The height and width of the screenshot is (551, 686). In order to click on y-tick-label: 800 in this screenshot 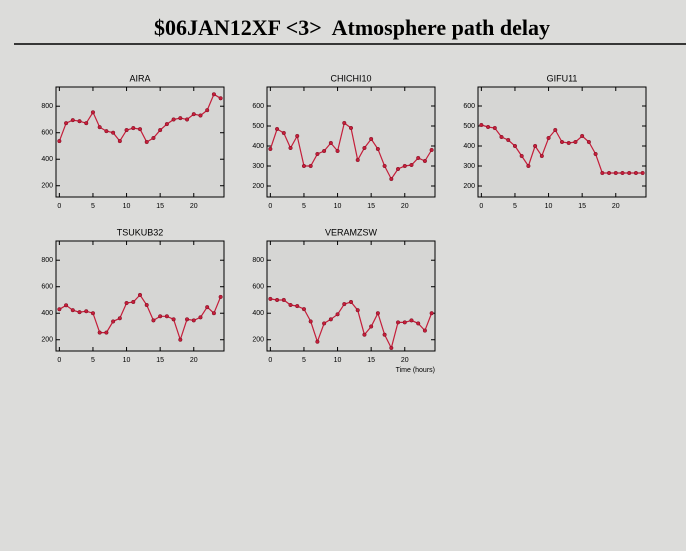, I will do `click(47, 106)`.